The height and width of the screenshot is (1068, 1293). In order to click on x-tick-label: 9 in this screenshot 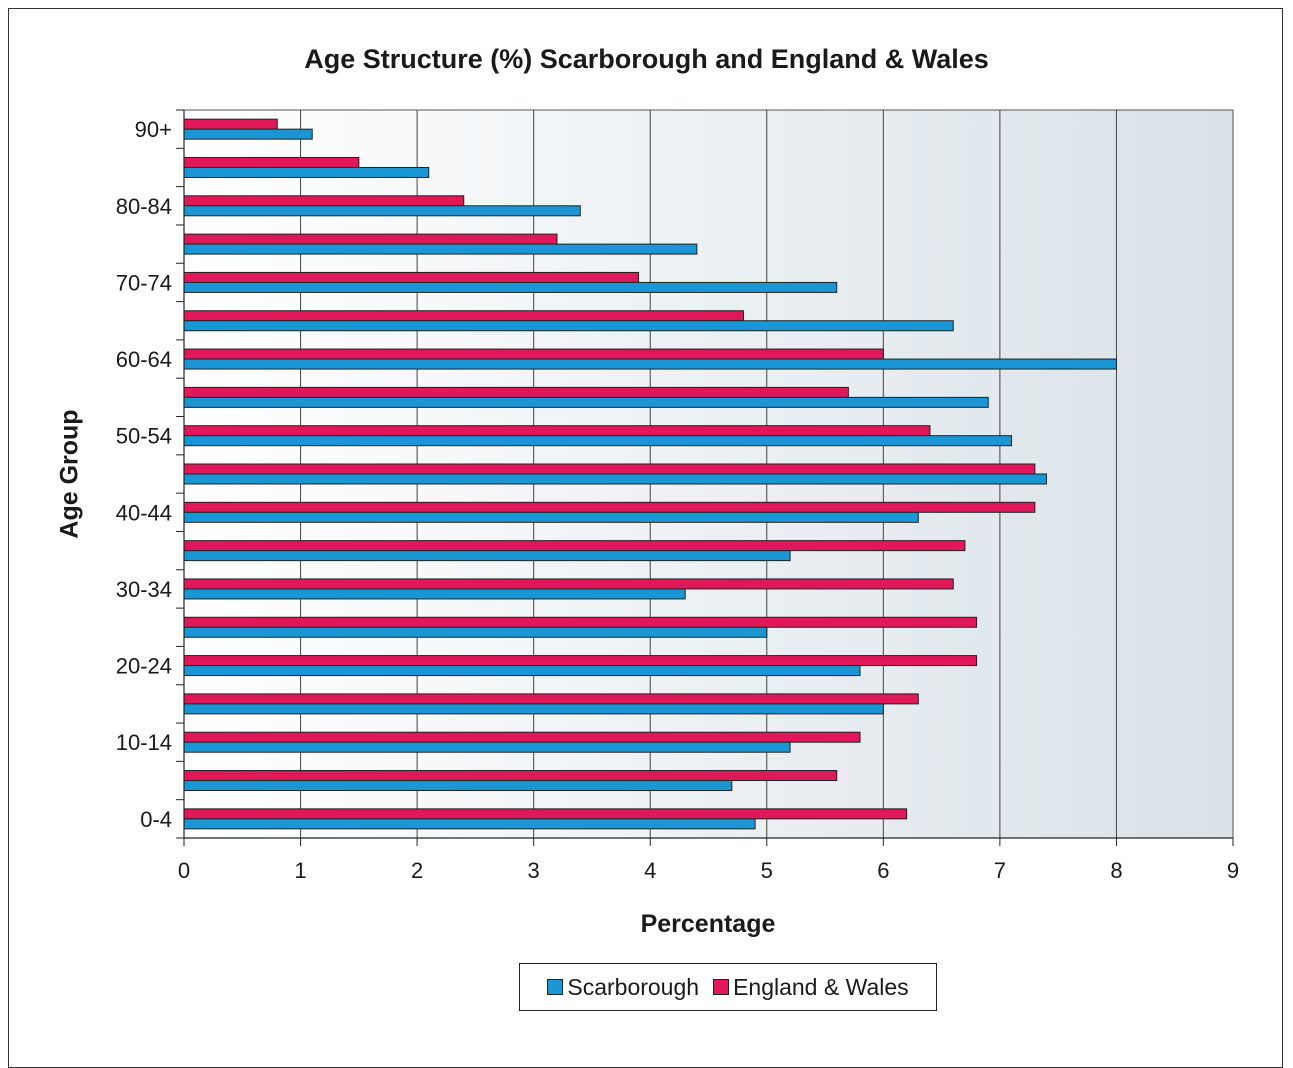, I will do `click(1233, 870)`.